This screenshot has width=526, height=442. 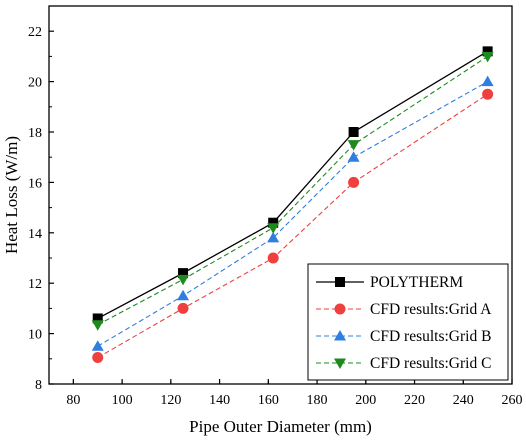 I want to click on y-axis-label: Heat Loss (W/m), so click(x=11, y=195).